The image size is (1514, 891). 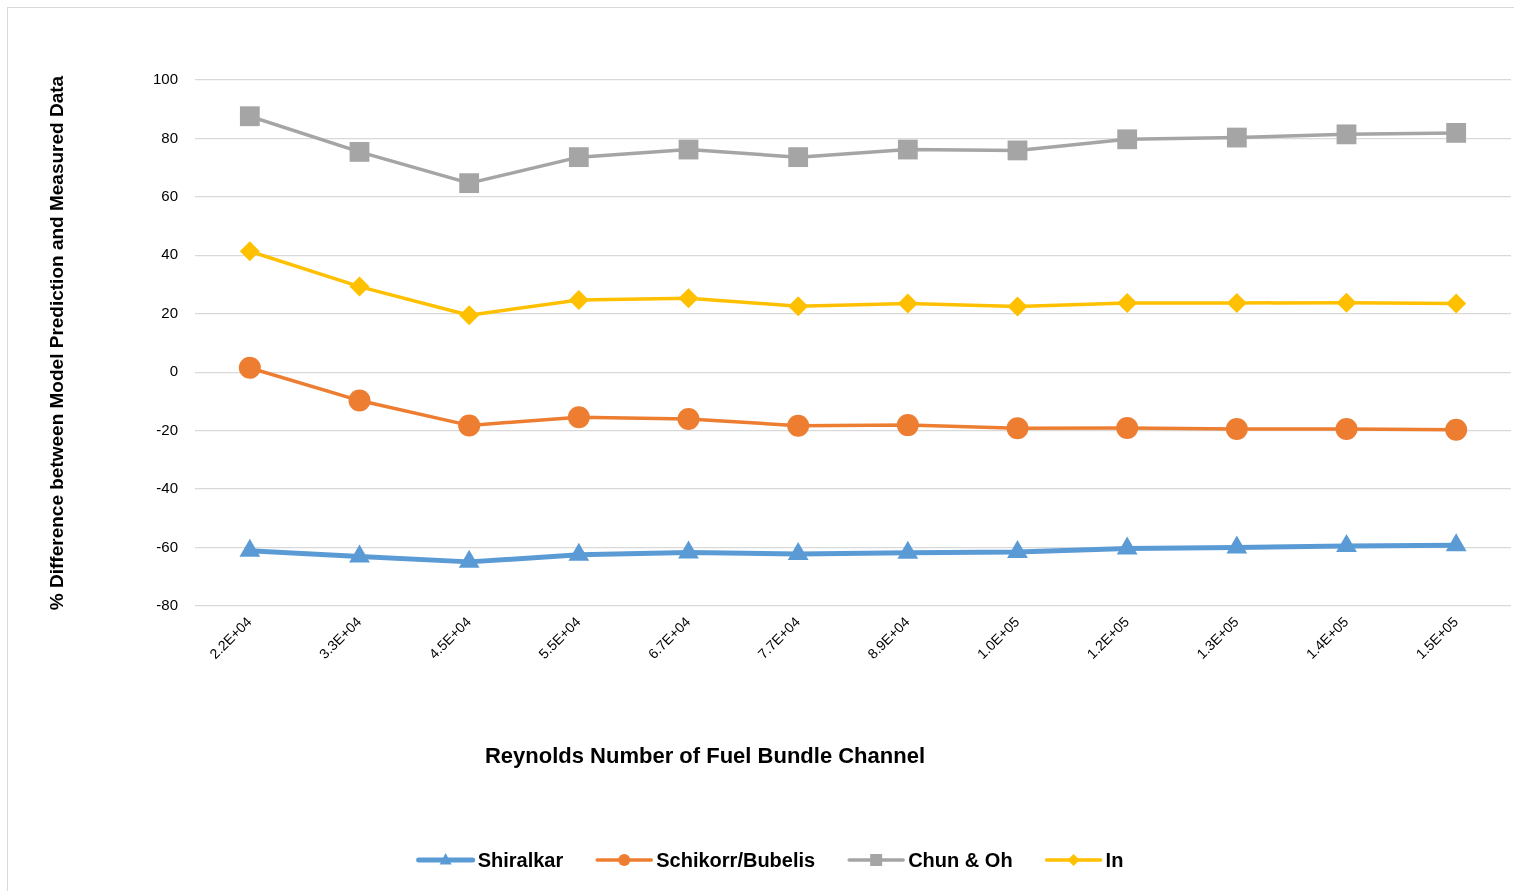 I want to click on legend-label: In, so click(x=1114, y=859).